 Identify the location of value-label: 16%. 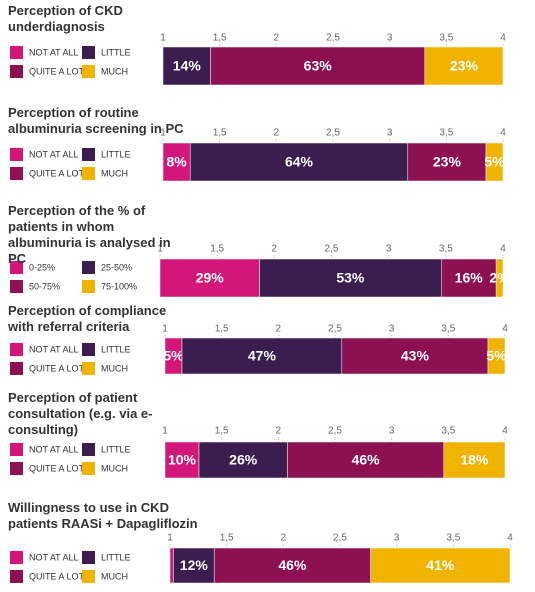
(469, 278).